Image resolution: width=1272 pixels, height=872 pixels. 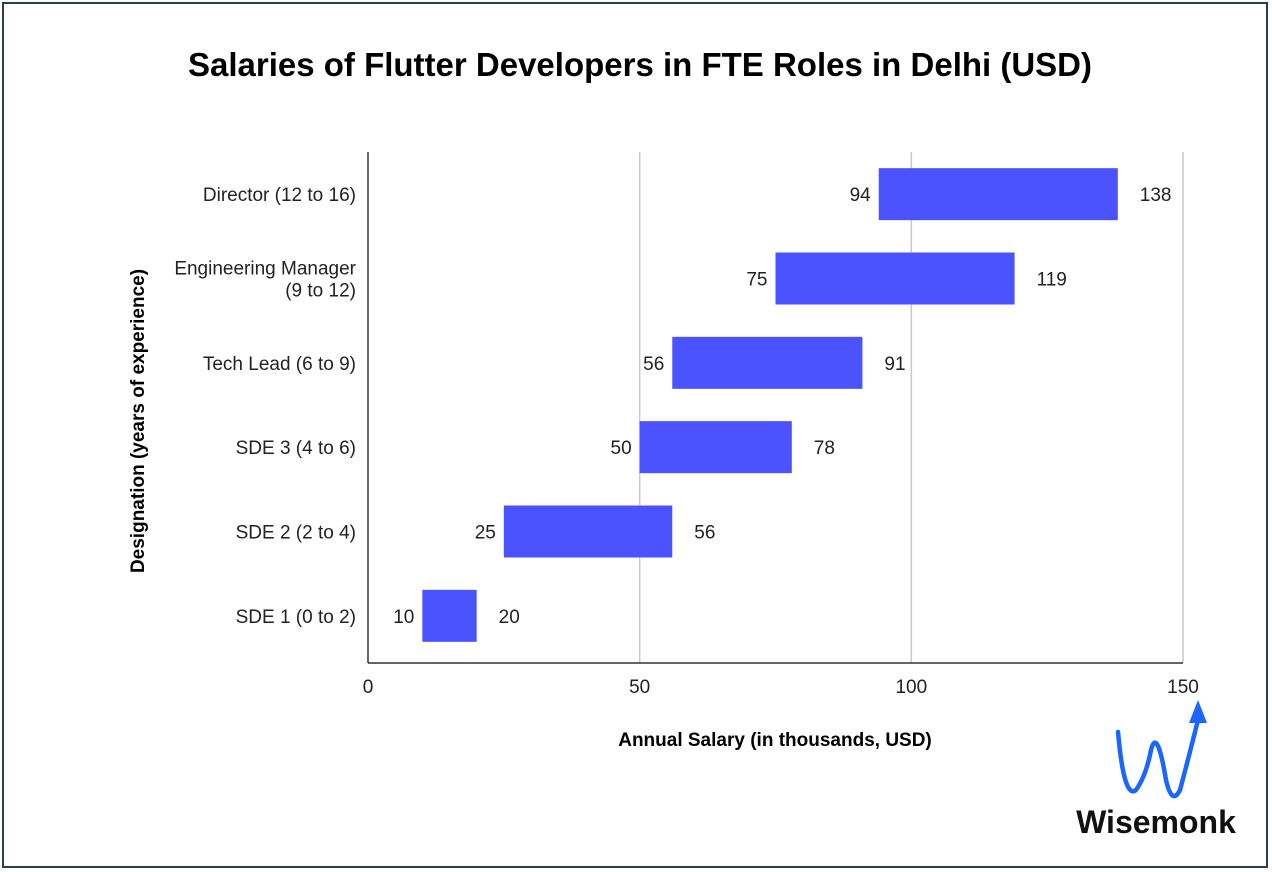 I want to click on category-label: Tech Lead (6 to 9), so click(x=279, y=364).